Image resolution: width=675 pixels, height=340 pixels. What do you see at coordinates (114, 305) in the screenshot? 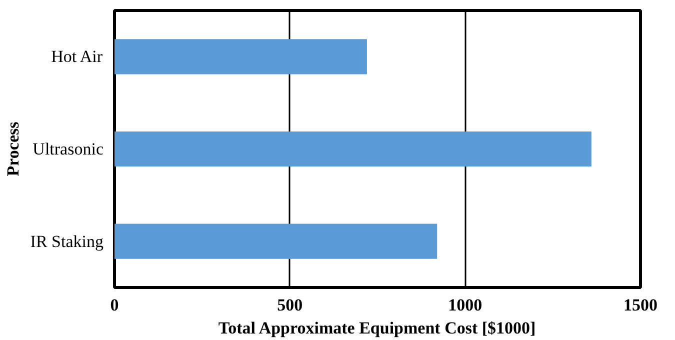
I see `x-tick-label: 0` at bounding box center [114, 305].